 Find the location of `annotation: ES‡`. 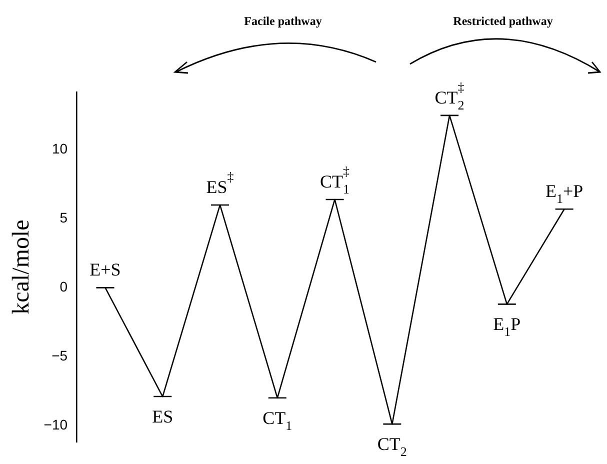

annotation: ES‡ is located at coordinates (220, 182).